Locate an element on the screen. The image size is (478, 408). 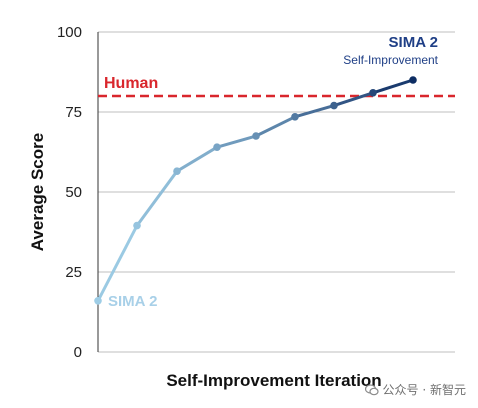
y-axis-title: Average Score is located at coordinates (37, 192).